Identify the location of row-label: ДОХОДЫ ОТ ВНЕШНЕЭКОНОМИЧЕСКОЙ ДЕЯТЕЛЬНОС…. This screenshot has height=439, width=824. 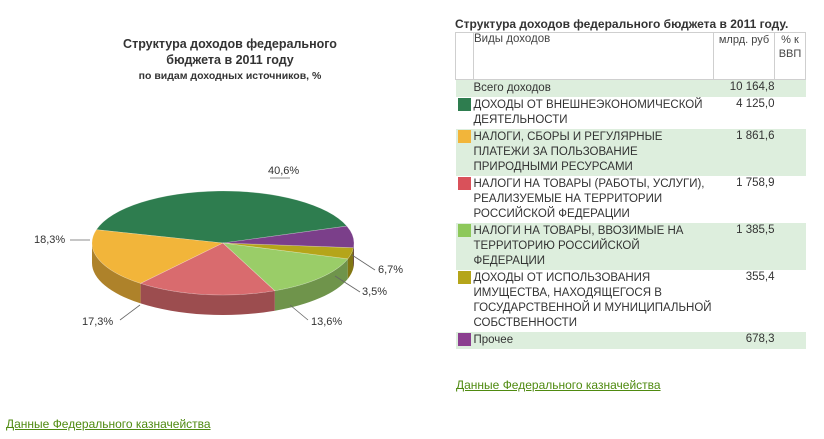
(588, 112).